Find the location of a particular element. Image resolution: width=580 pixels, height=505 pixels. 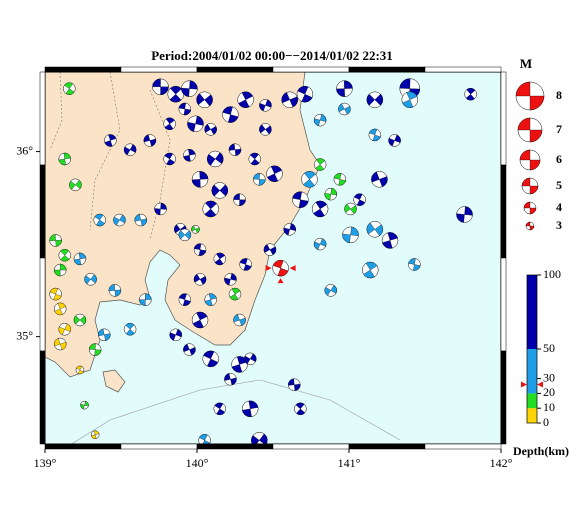

colorbar-label: 20 is located at coordinates (549, 392).